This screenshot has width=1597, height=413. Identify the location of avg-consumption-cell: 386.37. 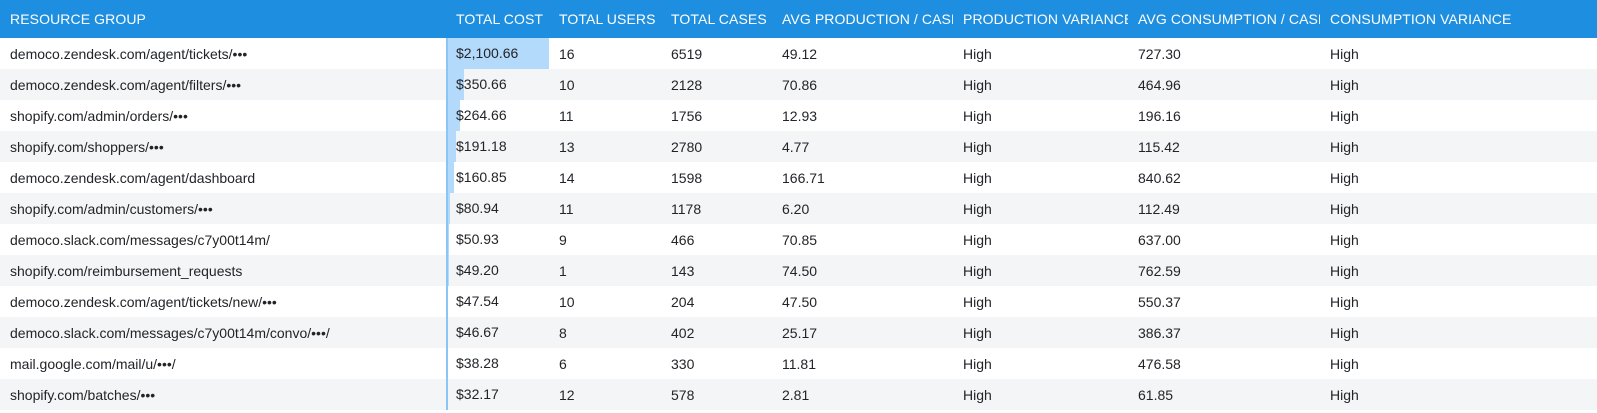
(1159, 332).